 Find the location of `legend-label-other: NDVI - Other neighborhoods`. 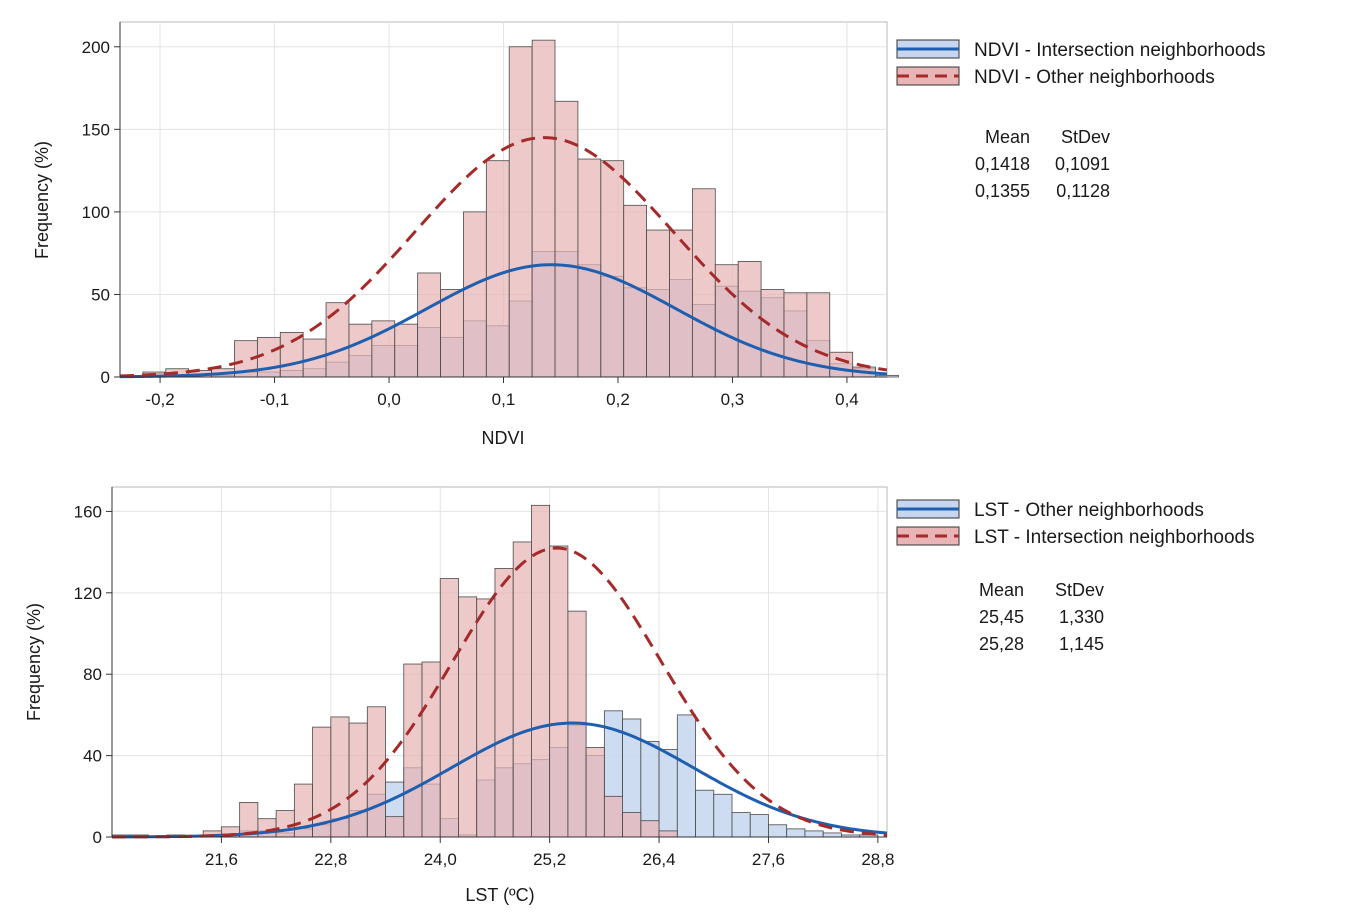

legend-label-other: NDVI - Other neighborhoods is located at coordinates (1094, 77).